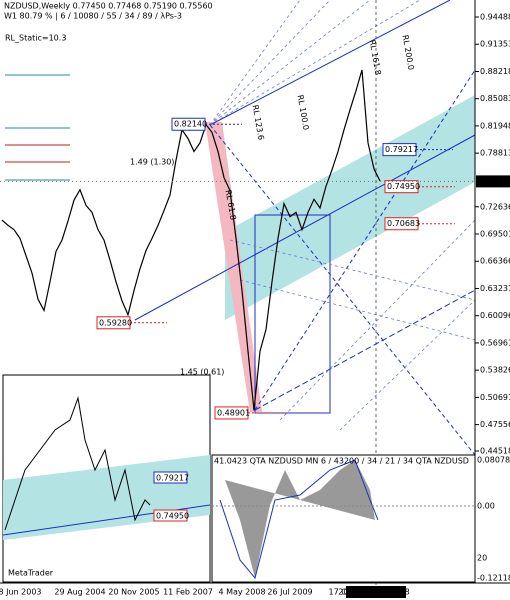 The width and height of the screenshot is (510, 600). What do you see at coordinates (495, 44) in the screenshot?
I see `y-tick-label: 0.91353` at bounding box center [495, 44].